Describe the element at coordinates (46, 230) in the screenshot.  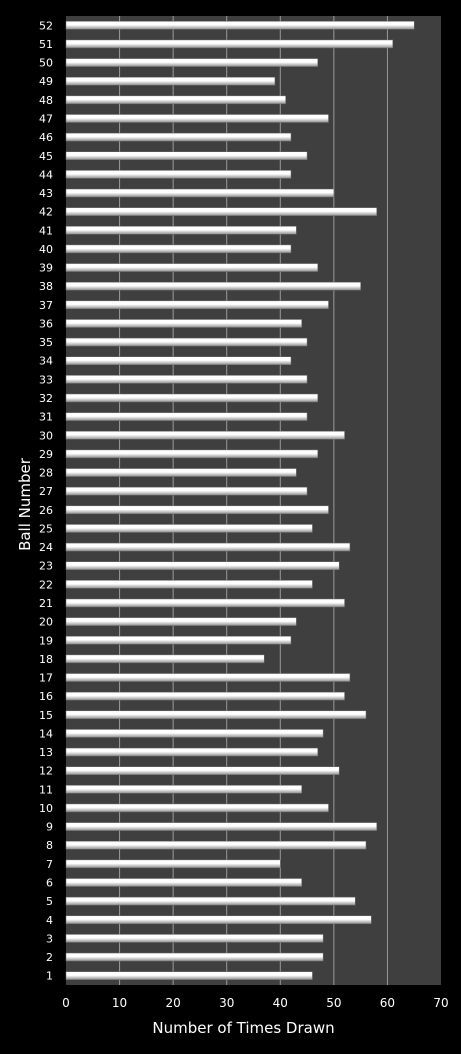
I see `y-tick-label: 41` at that location.